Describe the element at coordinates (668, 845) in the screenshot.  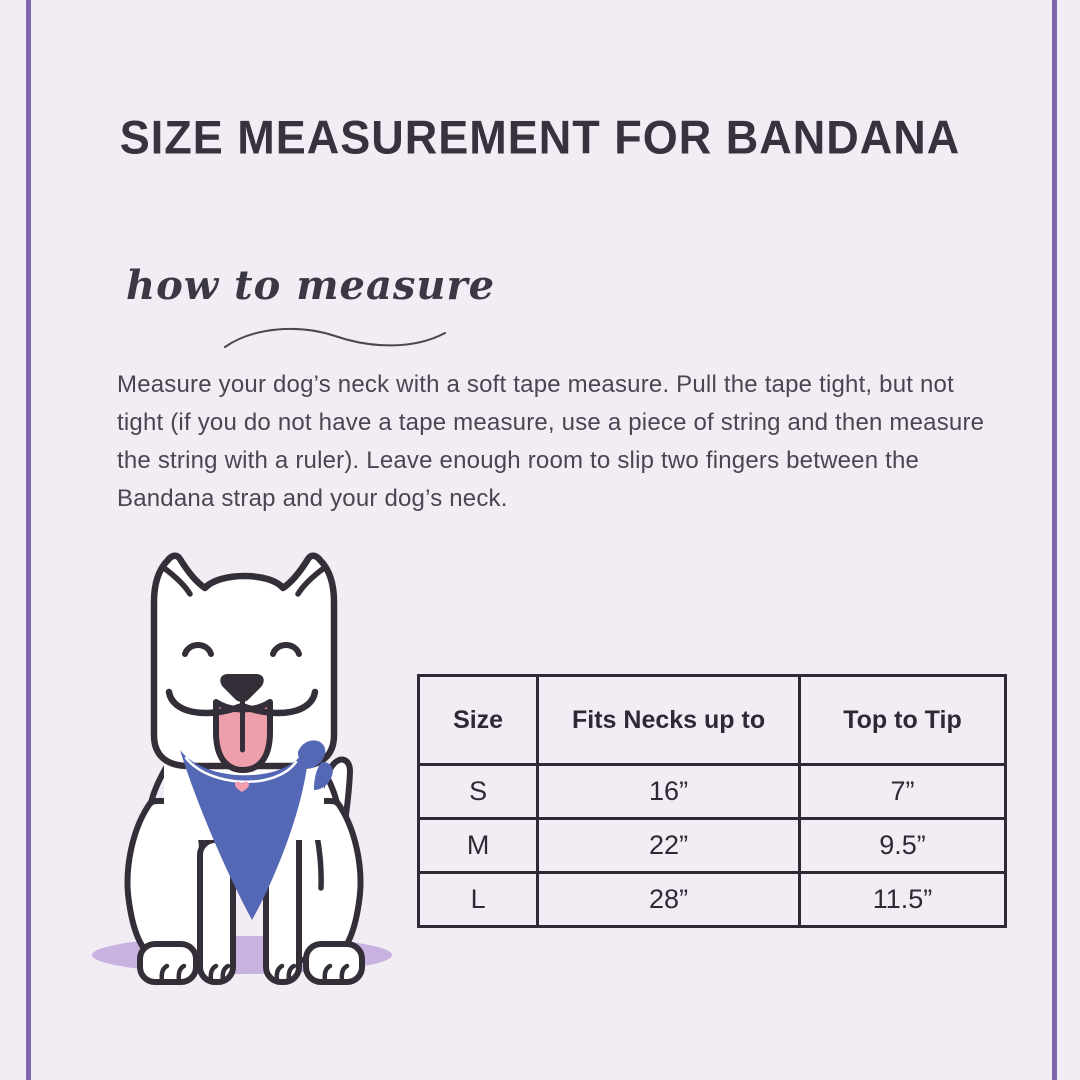
I see `cell-fits: 22”` at that location.